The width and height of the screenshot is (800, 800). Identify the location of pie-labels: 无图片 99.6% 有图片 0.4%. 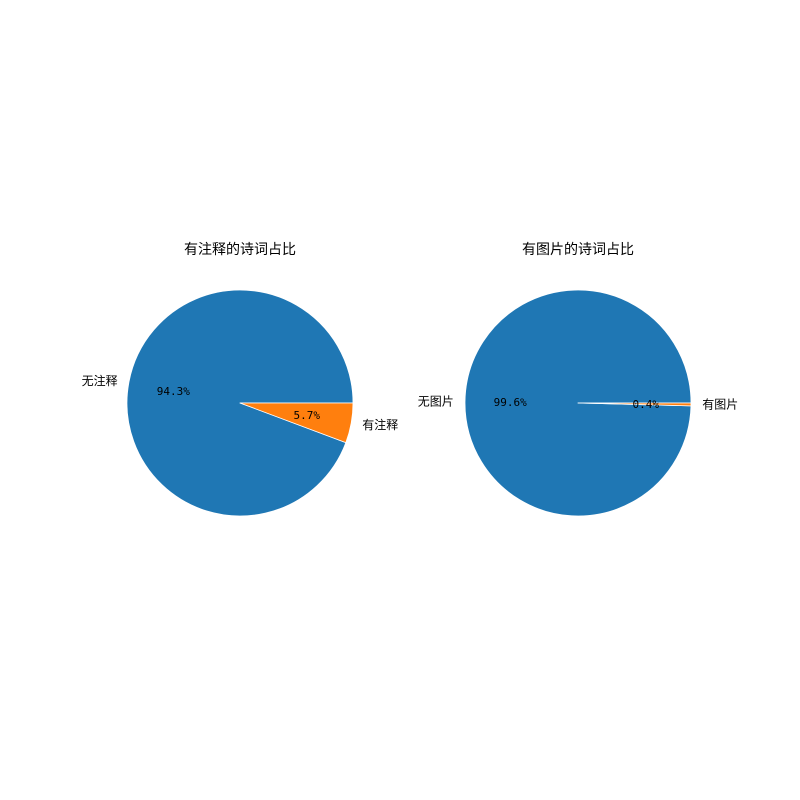
(578, 402).